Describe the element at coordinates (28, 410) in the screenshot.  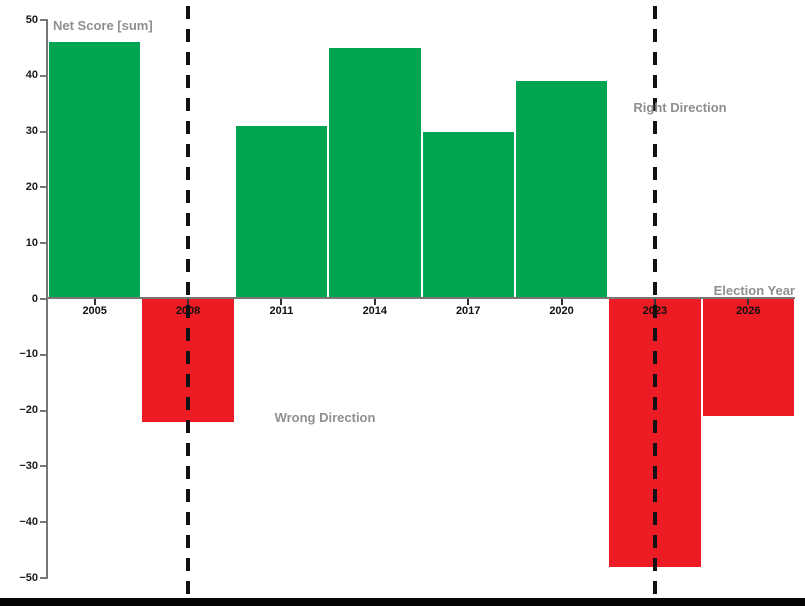
I see `y-tick-label: −20` at that location.